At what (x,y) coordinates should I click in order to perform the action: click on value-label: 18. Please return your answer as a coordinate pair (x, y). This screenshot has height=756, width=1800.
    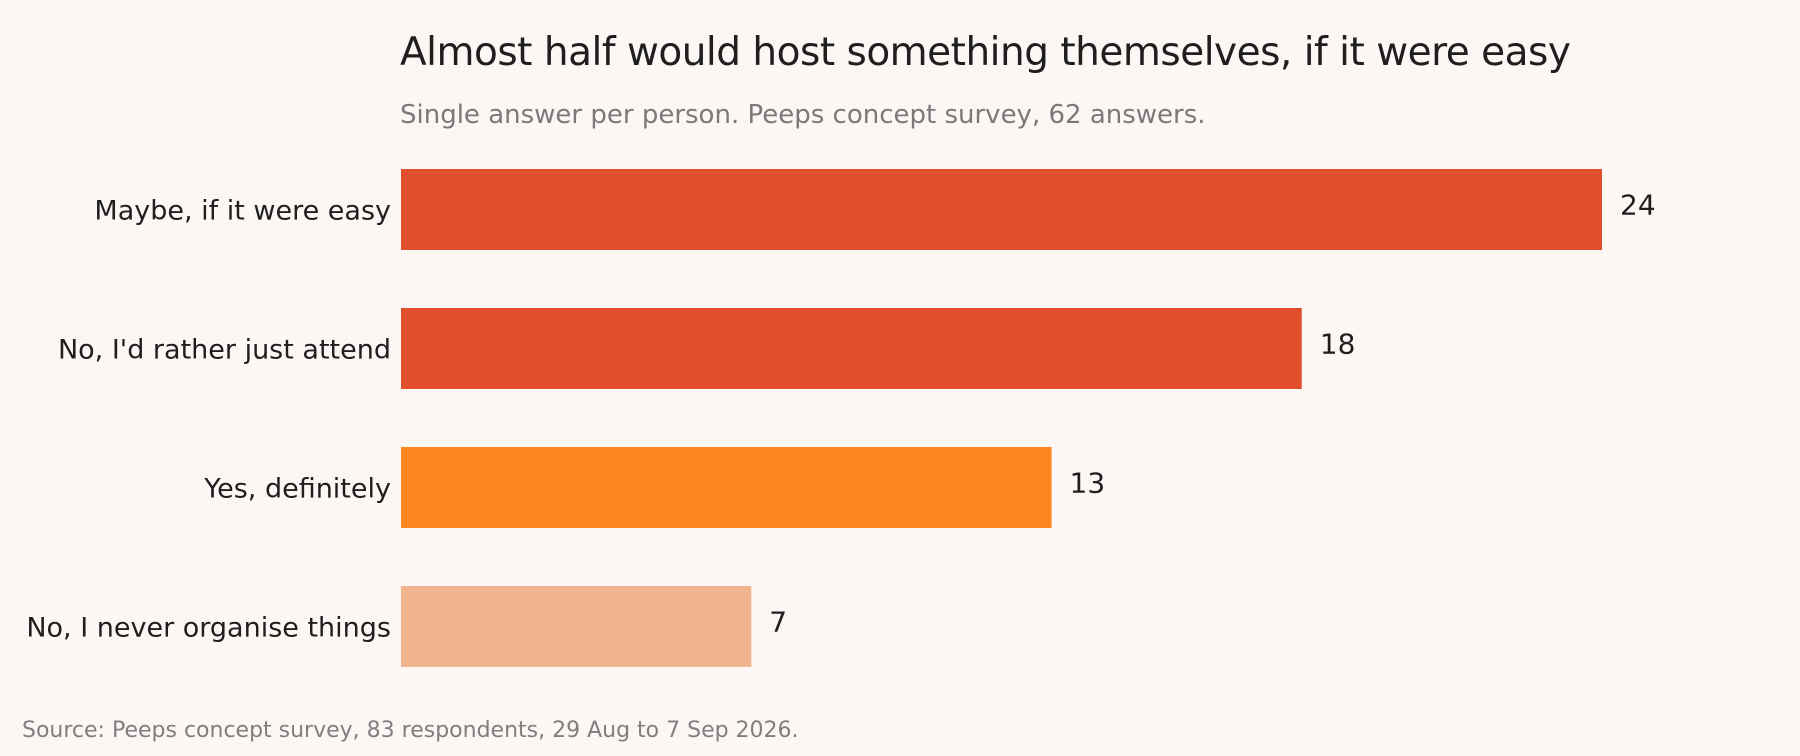
    Looking at the image, I should click on (1338, 344).